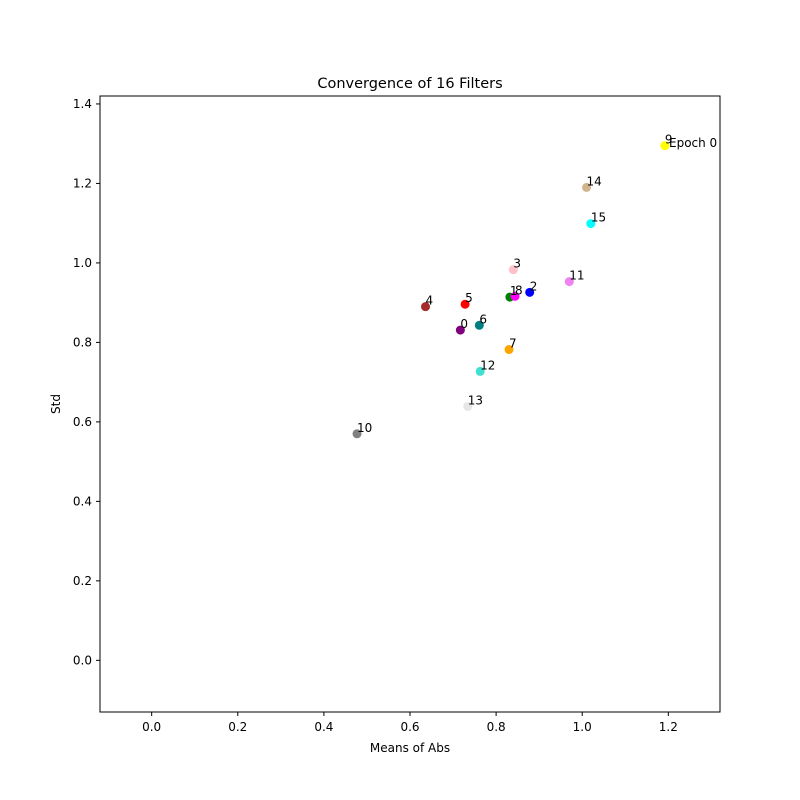 The image size is (800, 800). Describe the element at coordinates (464, 324) in the screenshot. I see `point-label: 0` at that location.